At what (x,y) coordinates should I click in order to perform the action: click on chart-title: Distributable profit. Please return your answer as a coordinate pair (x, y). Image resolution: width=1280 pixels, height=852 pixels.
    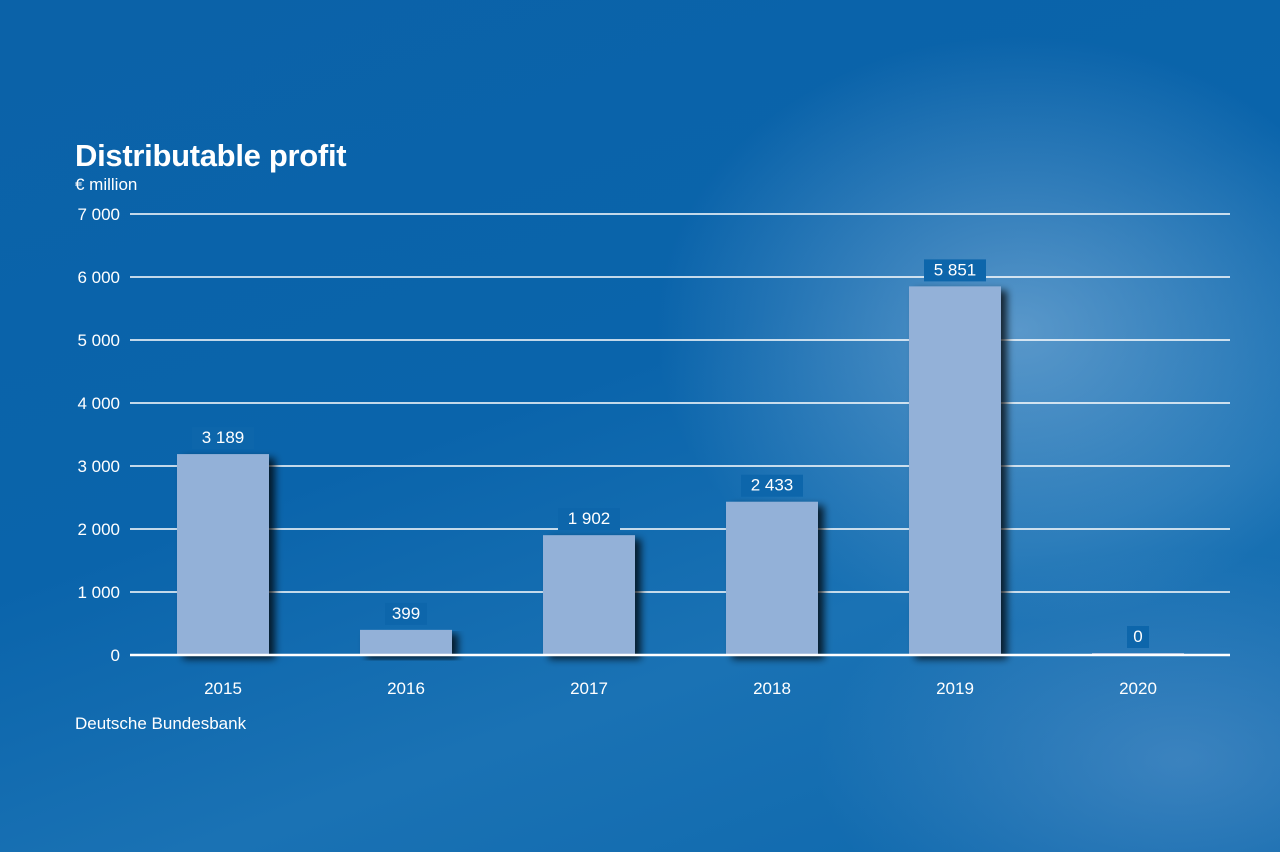
    Looking at the image, I should click on (211, 155).